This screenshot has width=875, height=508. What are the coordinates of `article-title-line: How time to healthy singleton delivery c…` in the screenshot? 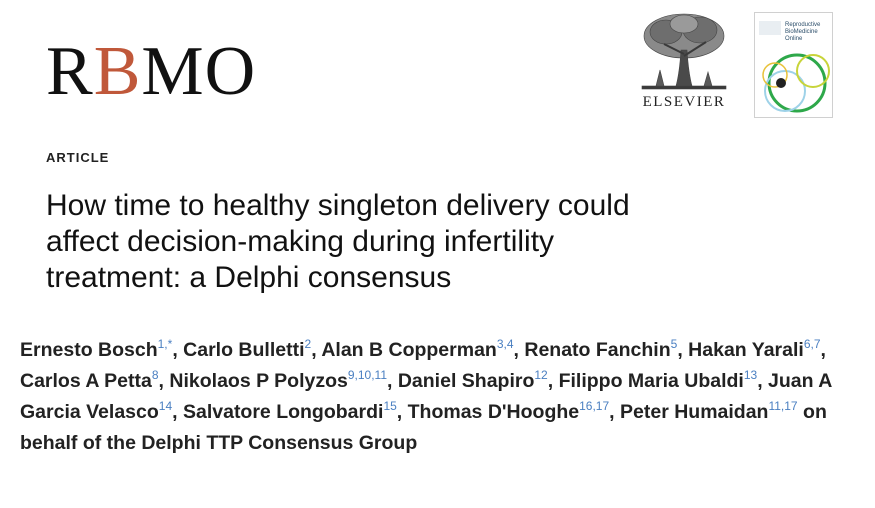 It's located at (338, 205).